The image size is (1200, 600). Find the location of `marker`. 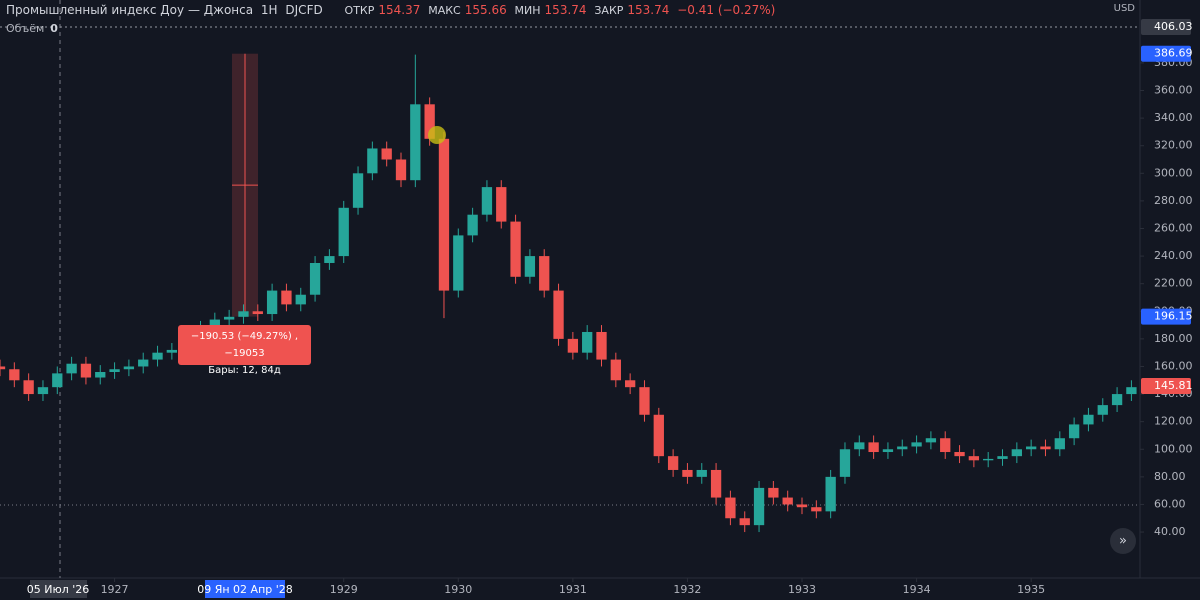

marker is located at coordinates (437, 135).